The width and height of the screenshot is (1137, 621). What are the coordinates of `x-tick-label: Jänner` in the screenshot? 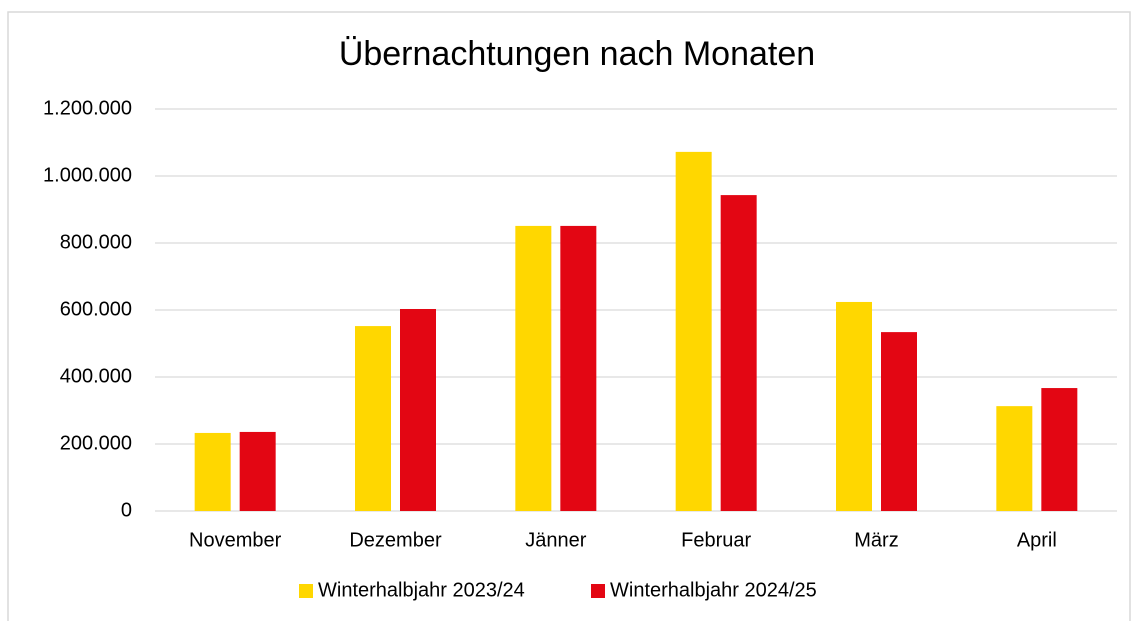 It's located at (555, 540).